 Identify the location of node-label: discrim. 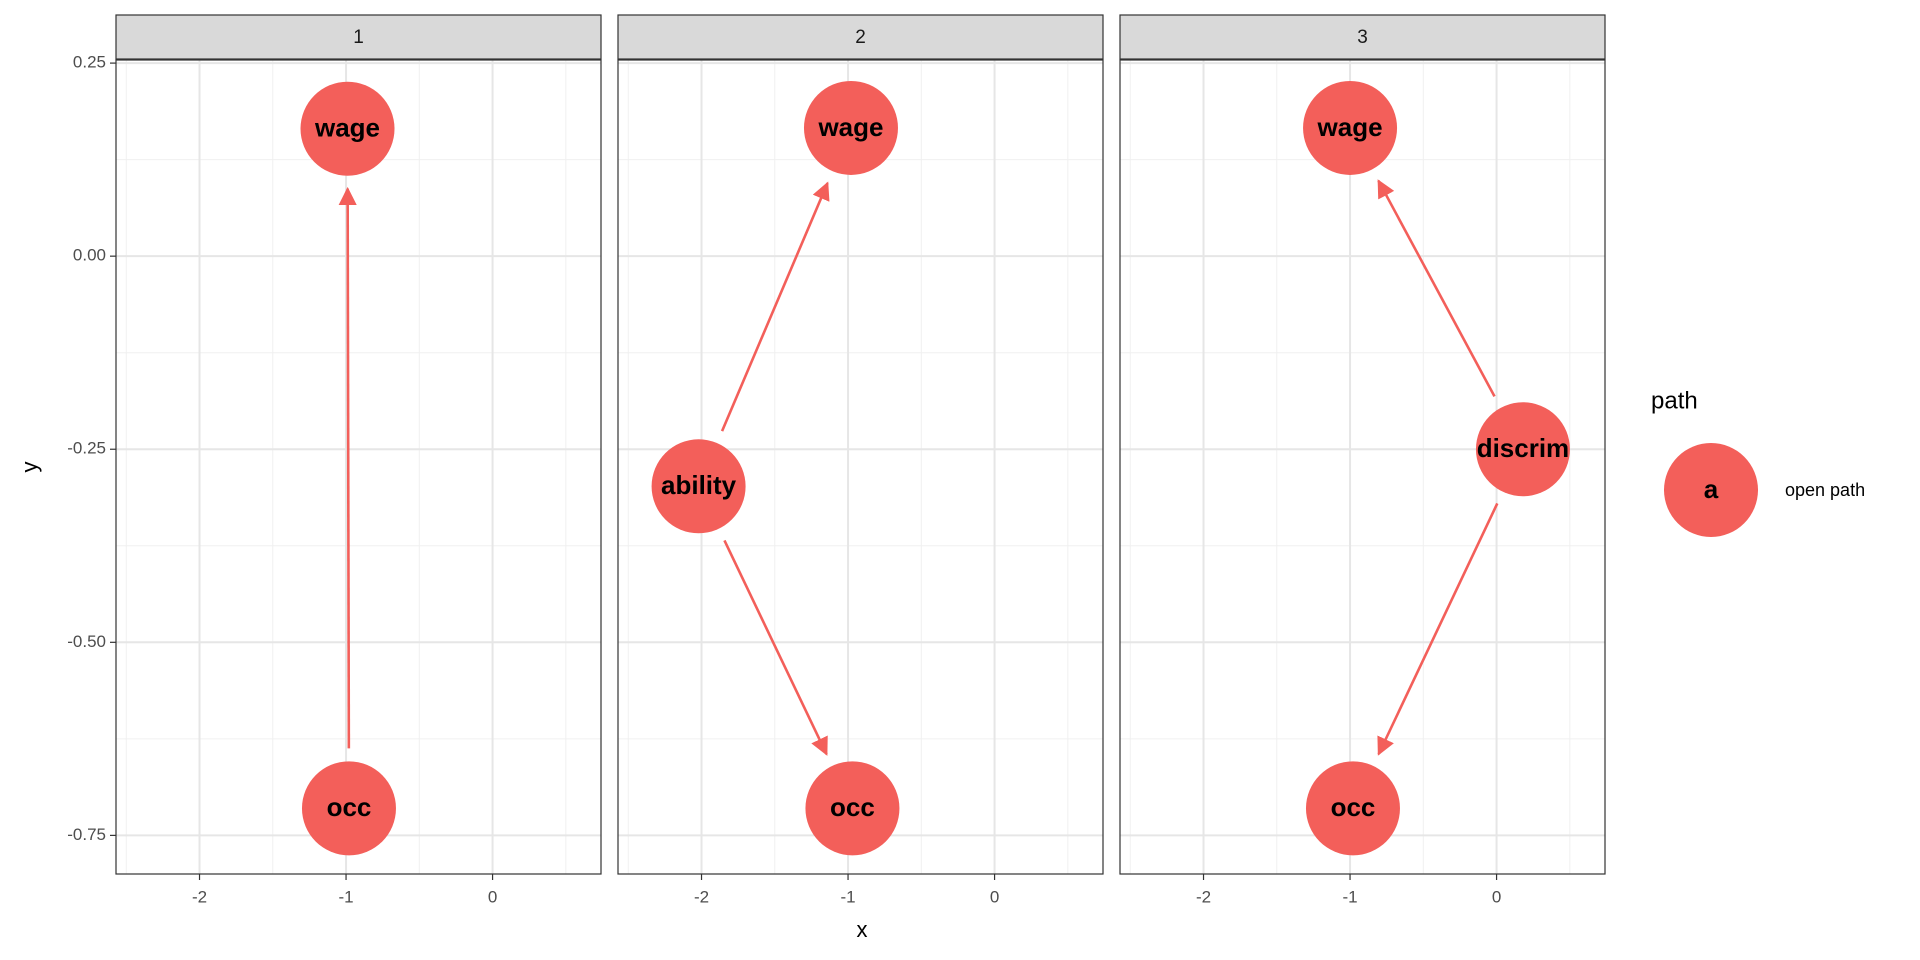
(1523, 448).